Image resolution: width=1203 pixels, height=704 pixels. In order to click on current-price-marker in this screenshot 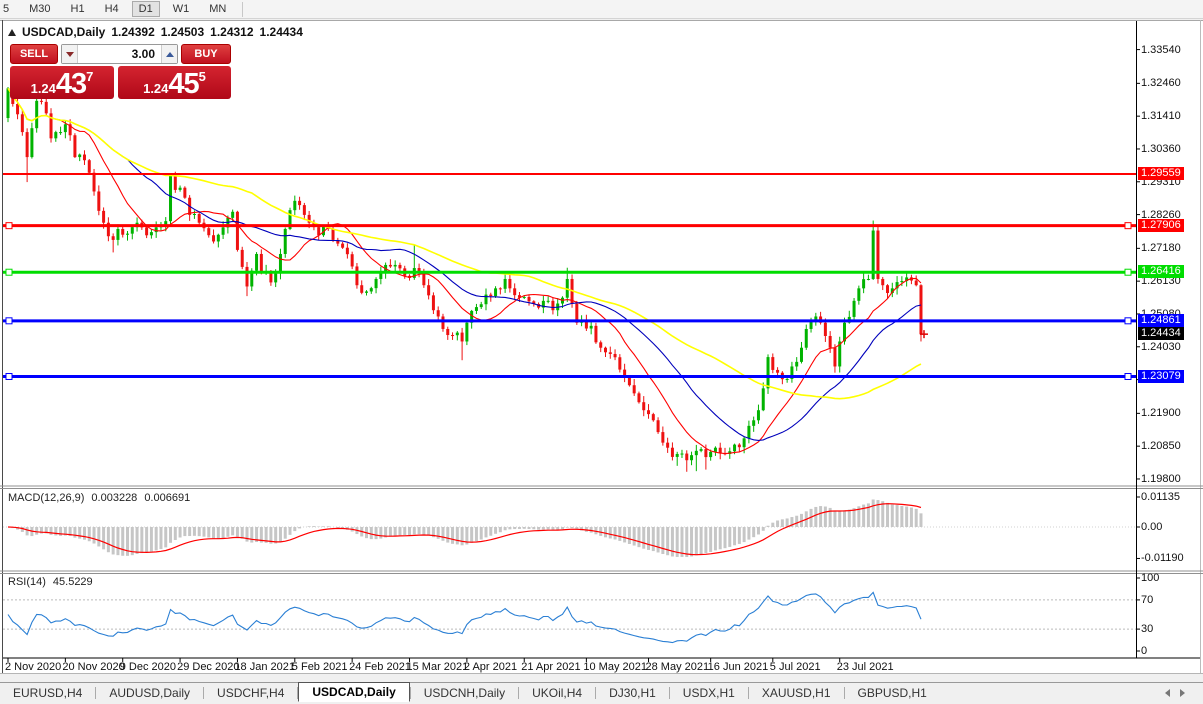, I will do `click(924, 334)`.